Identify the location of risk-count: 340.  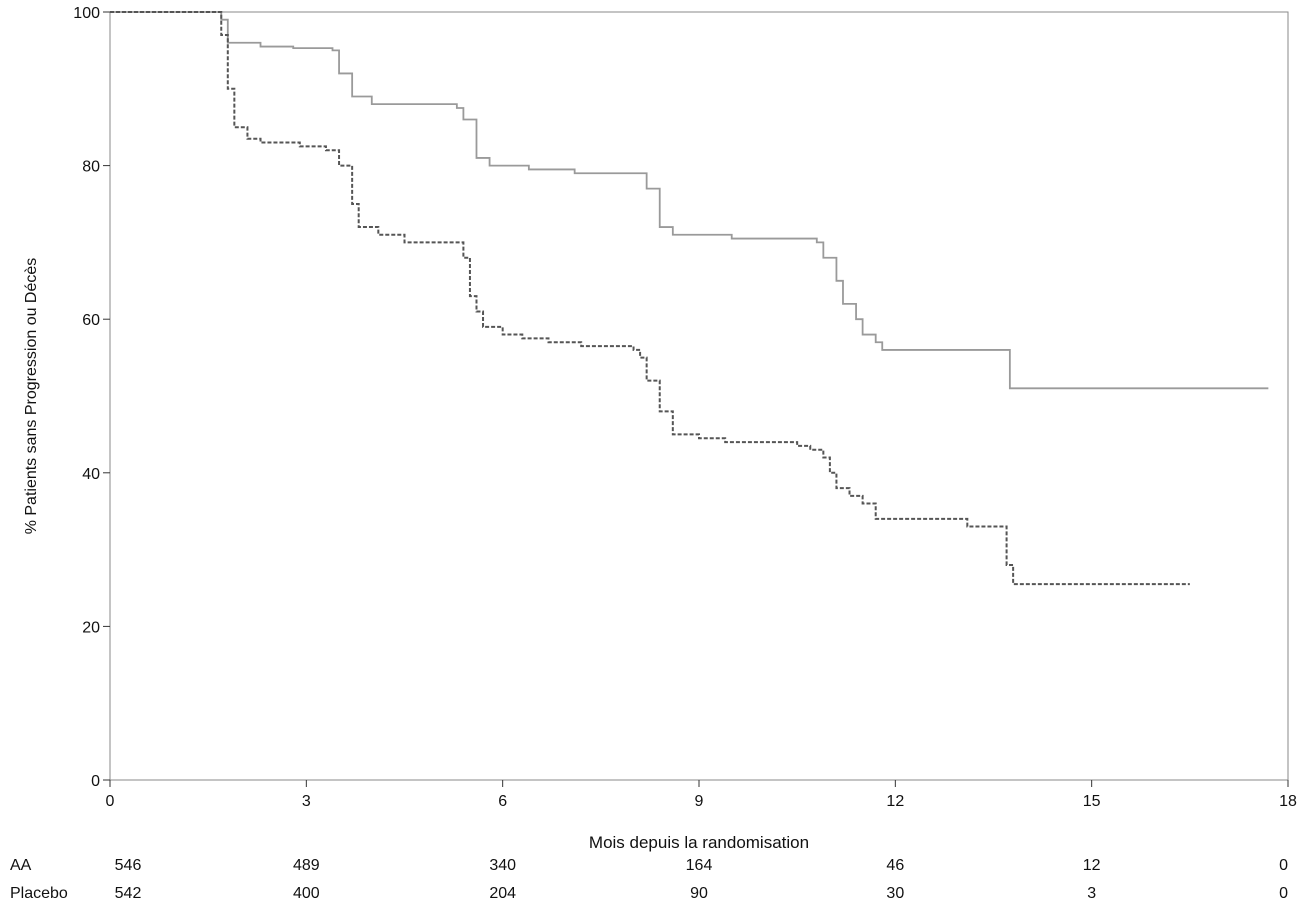
(502, 865).